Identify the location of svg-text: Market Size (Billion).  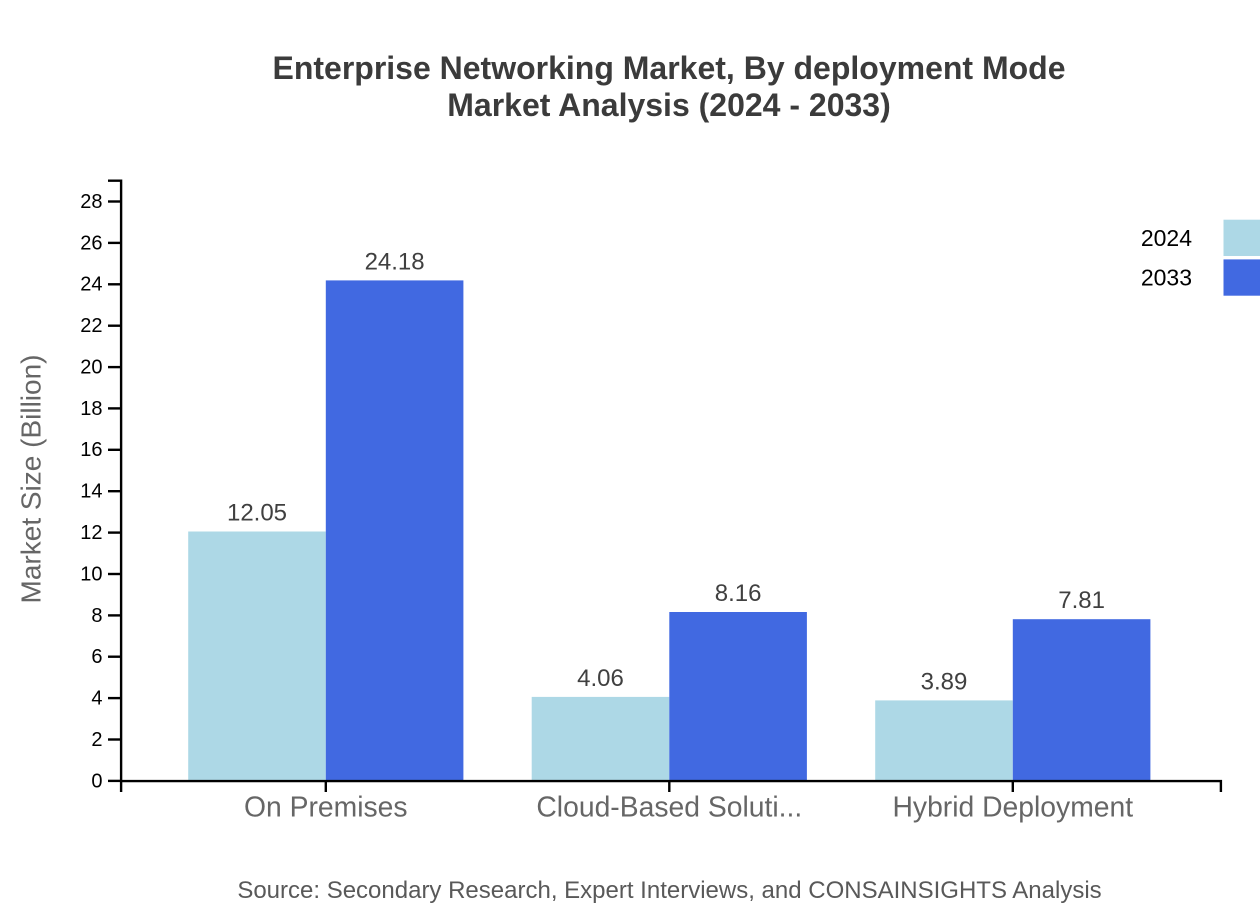
(31, 479).